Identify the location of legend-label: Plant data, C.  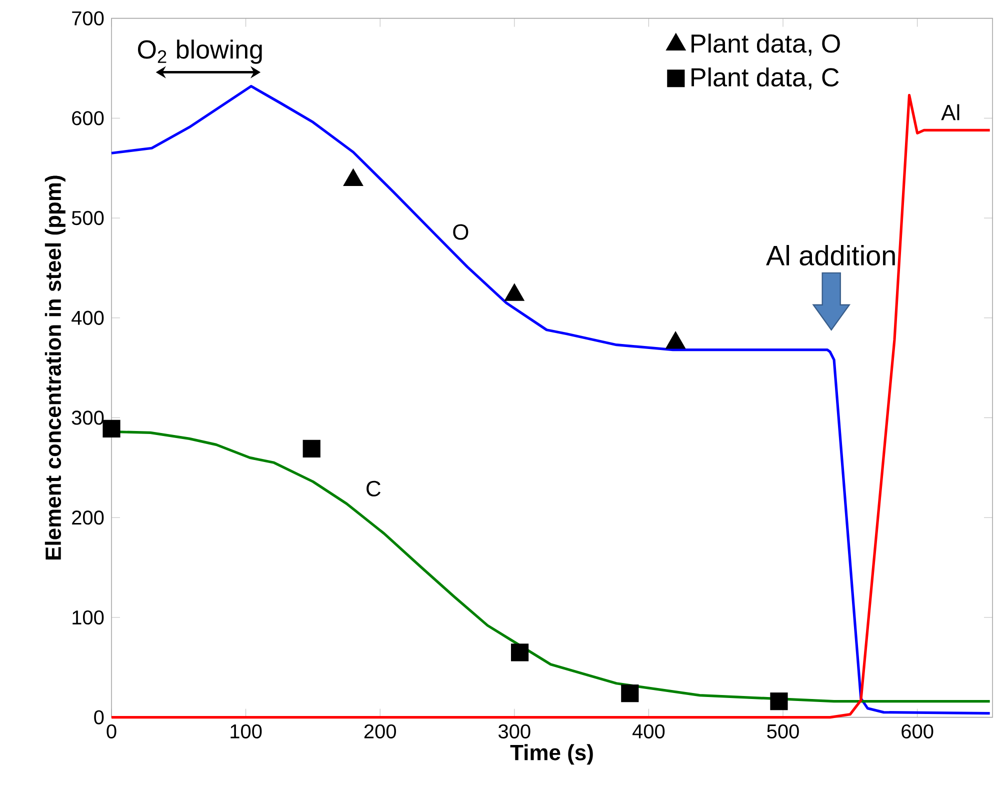
(765, 78).